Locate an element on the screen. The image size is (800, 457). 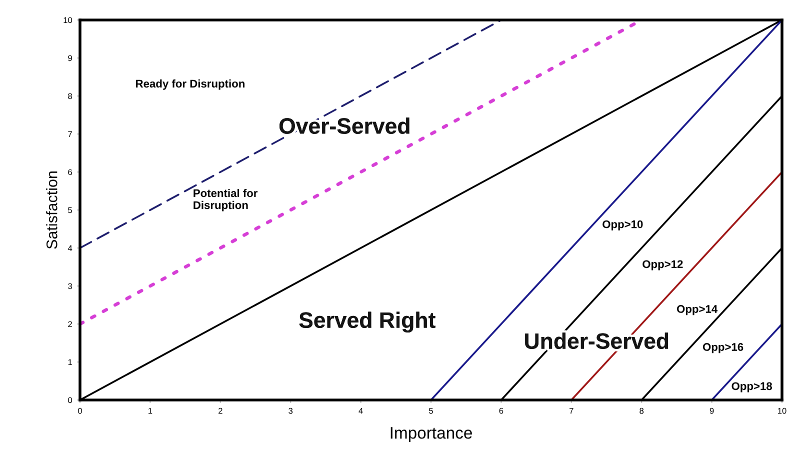
annotation: Over-Served is located at coordinates (344, 126).